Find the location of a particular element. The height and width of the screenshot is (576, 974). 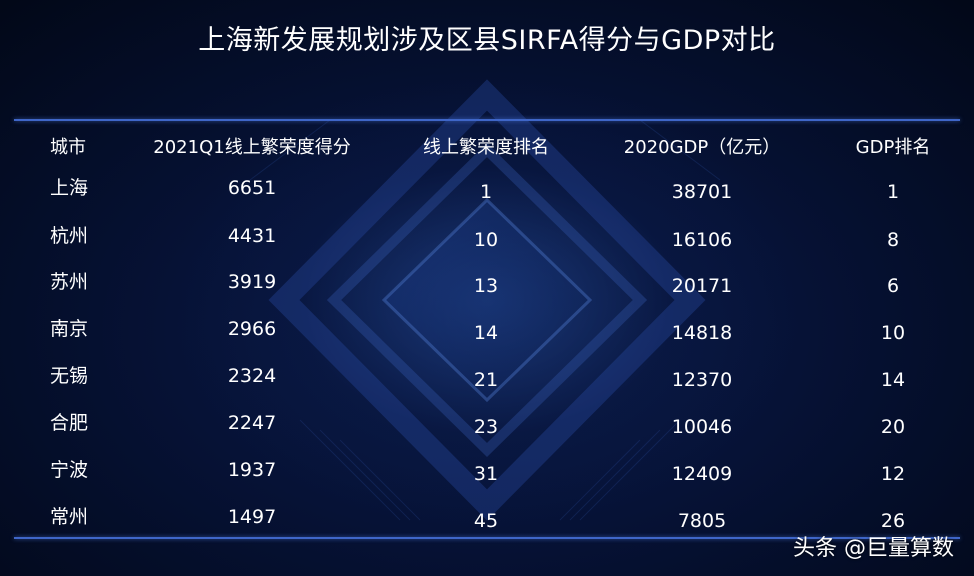

table-cell: 31 is located at coordinates (486, 474).